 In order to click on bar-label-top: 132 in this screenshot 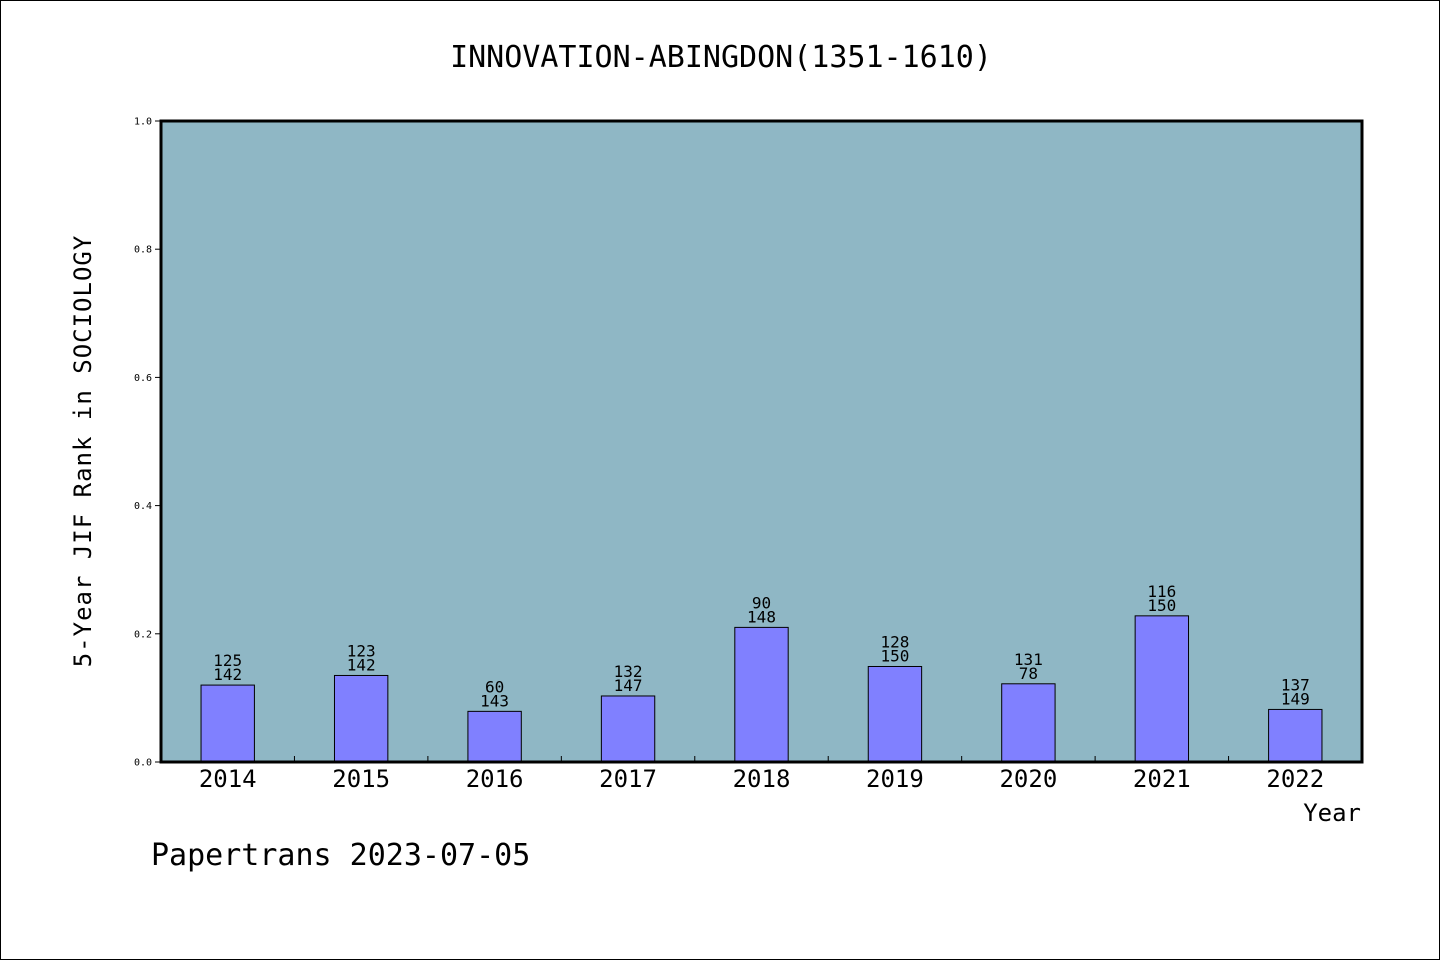, I will do `click(628, 671)`.